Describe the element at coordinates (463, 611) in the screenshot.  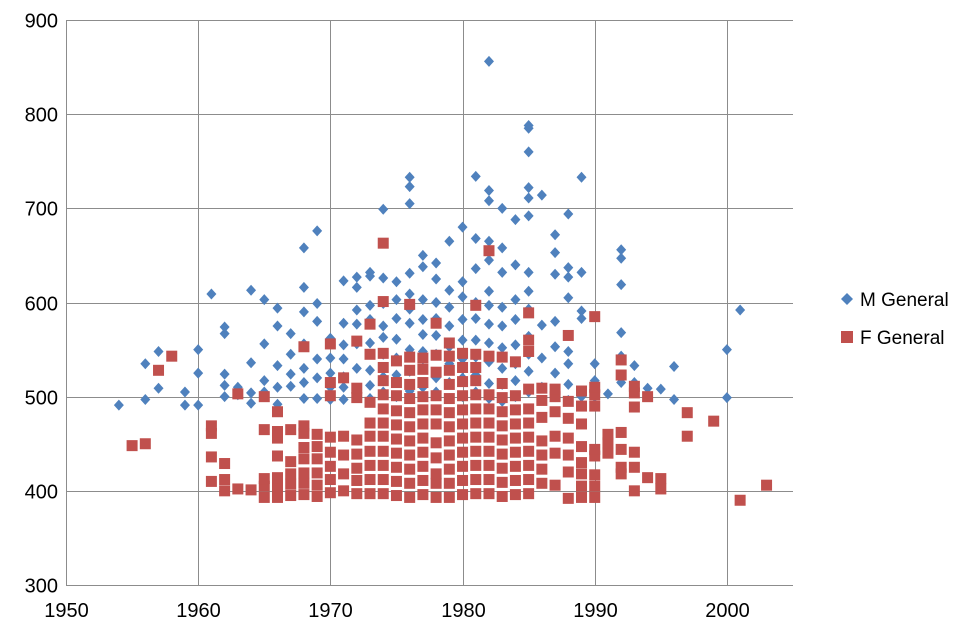
I see `x-tick-label: 1980` at that location.